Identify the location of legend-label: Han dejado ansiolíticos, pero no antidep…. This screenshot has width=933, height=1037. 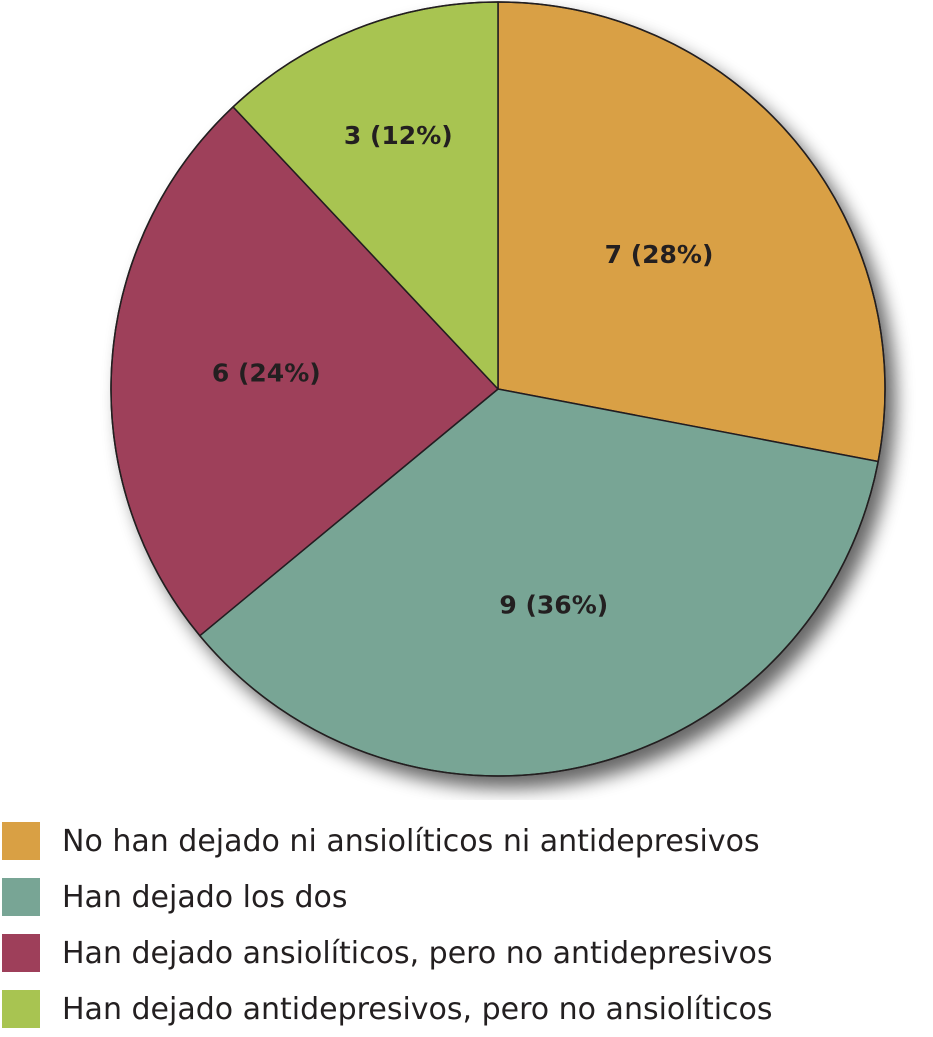
(417, 953).